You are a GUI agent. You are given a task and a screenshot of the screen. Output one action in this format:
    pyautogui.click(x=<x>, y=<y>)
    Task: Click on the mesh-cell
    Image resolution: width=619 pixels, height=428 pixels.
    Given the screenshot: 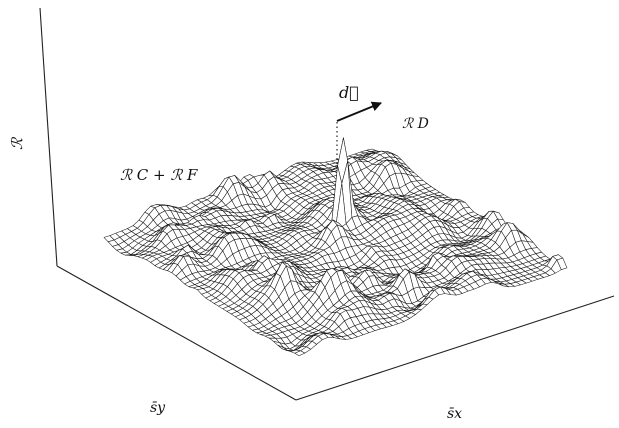 What is the action you would take?
    pyautogui.click(x=300, y=353)
    